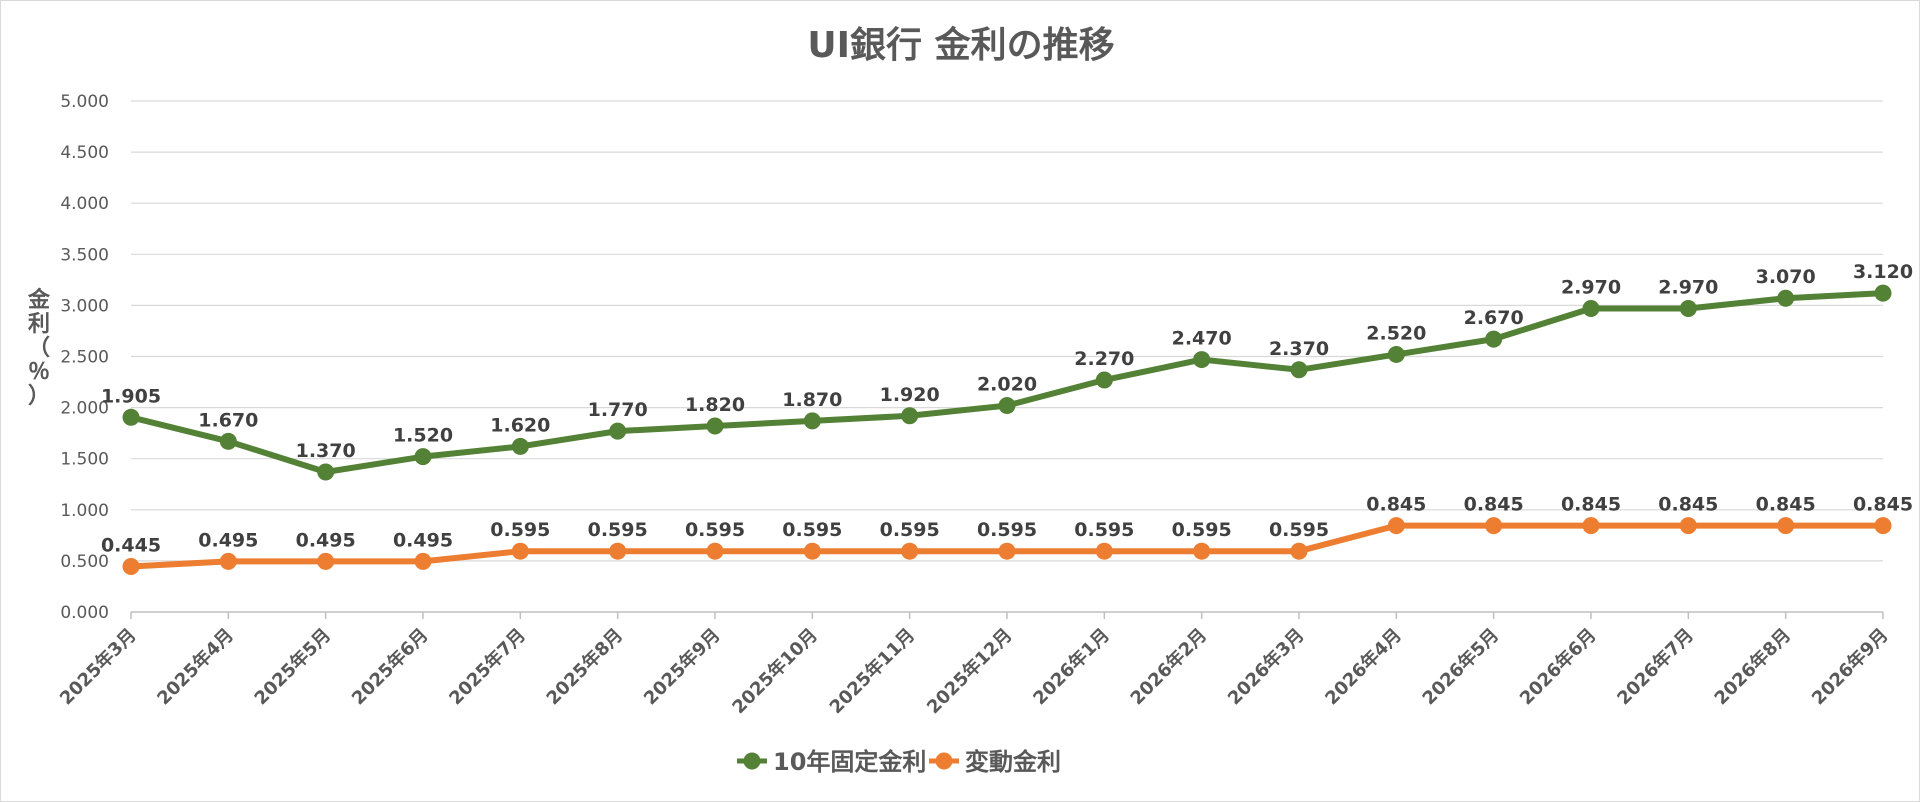 Image resolution: width=1920 pixels, height=802 pixels. What do you see at coordinates (1104, 359) in the screenshot?
I see `data-label: 2.270` at bounding box center [1104, 359].